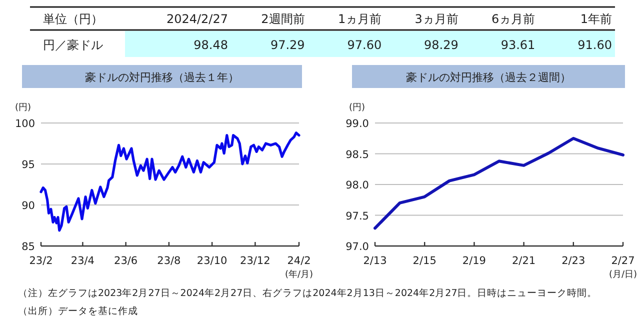 The width and height of the screenshot is (640, 328). I want to click on x-tick-label: 23/6, so click(126, 261).